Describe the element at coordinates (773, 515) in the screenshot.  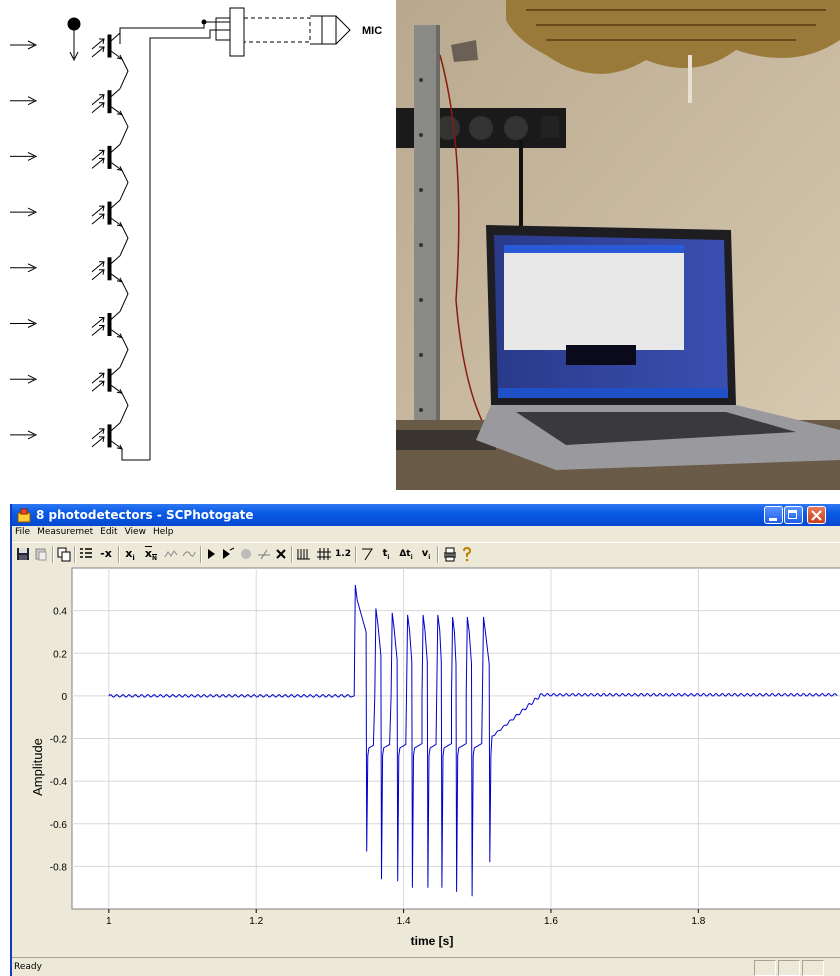
I see `minimize-button` at that location.